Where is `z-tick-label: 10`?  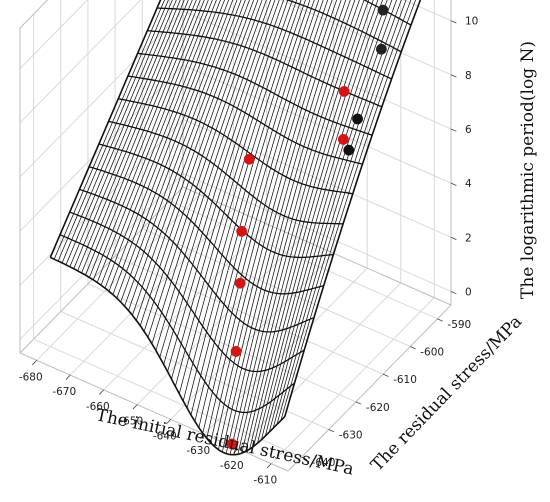
z-tick-label: 10 is located at coordinates (471, 22).